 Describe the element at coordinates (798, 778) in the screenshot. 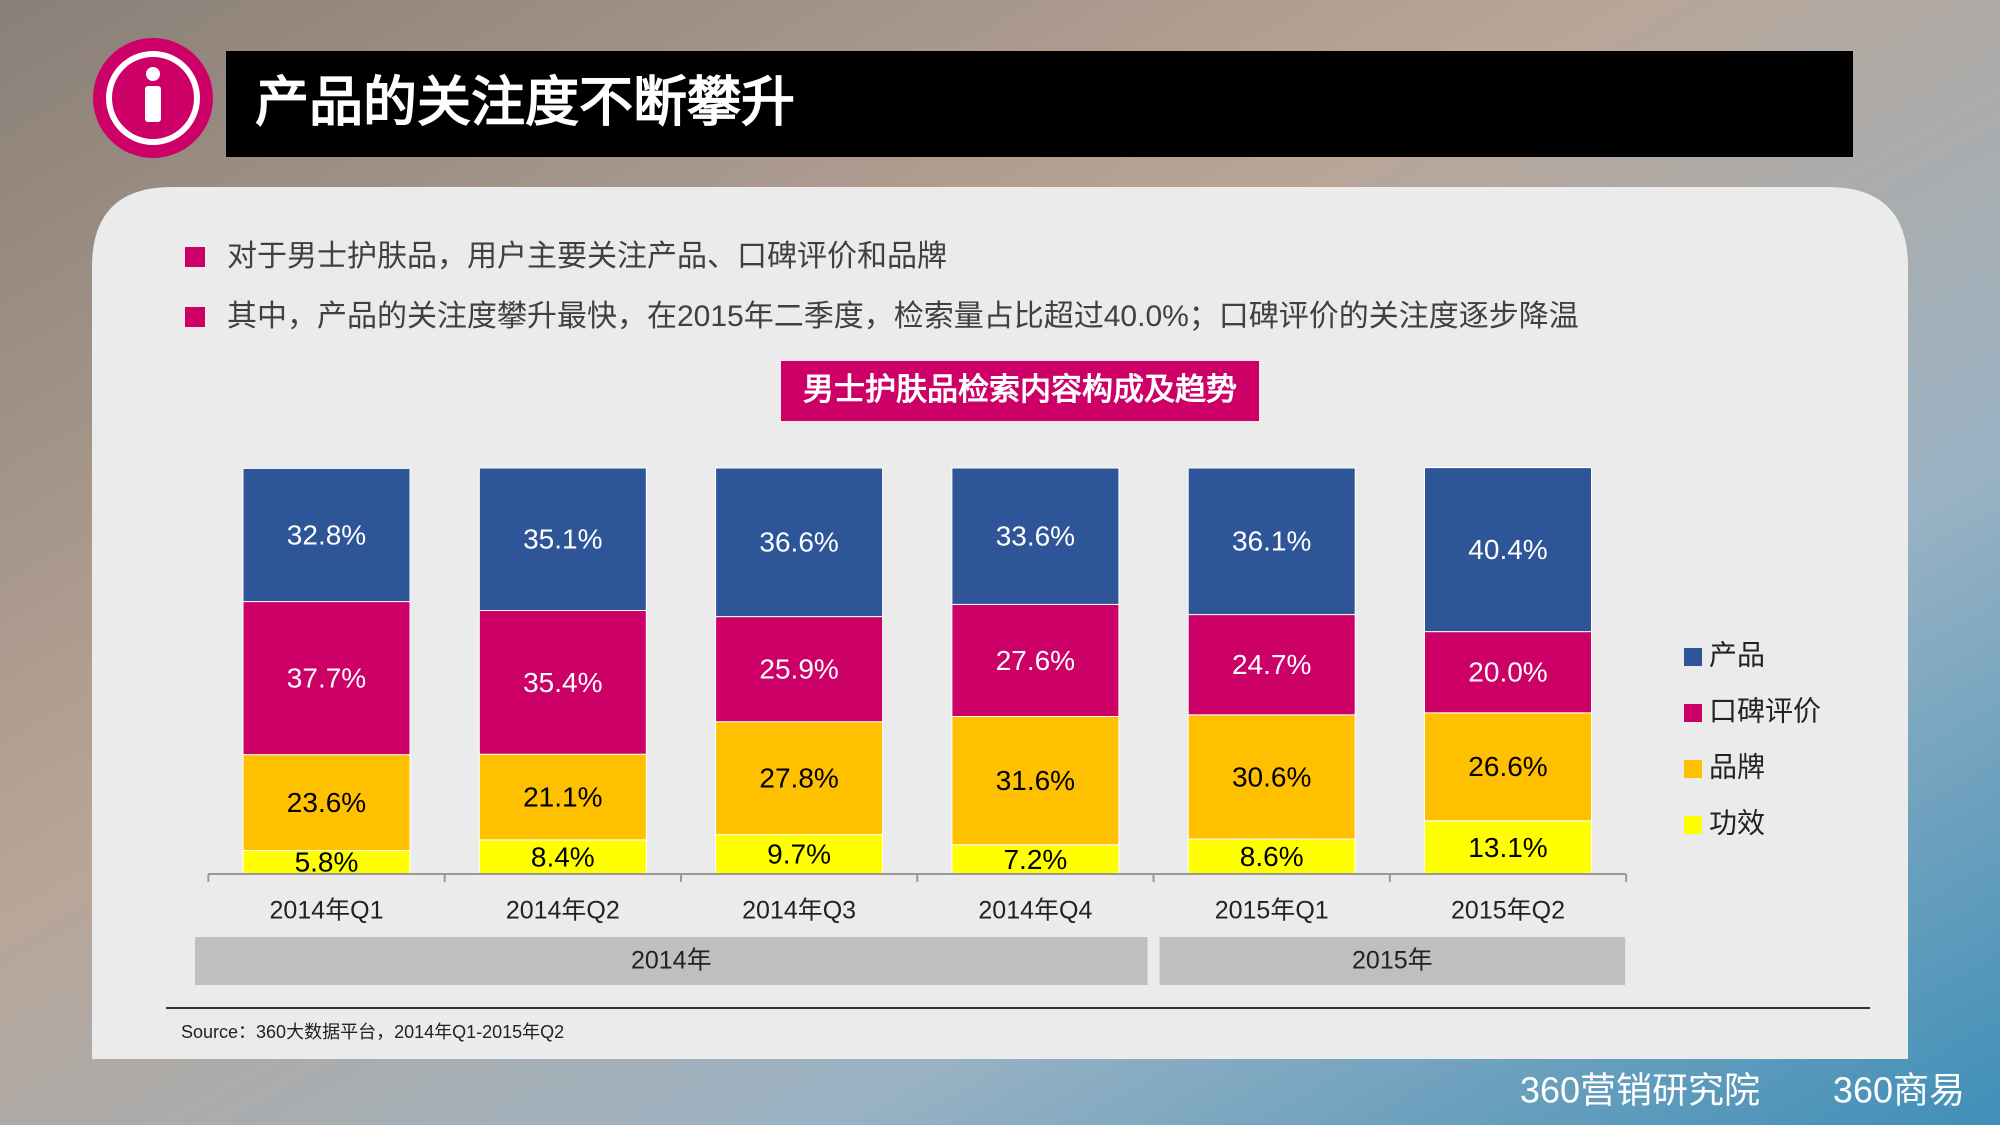

I see `data-label: 27.8%` at that location.